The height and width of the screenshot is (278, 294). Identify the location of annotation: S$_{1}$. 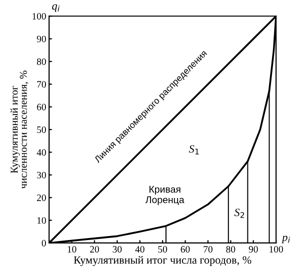
(193, 149).